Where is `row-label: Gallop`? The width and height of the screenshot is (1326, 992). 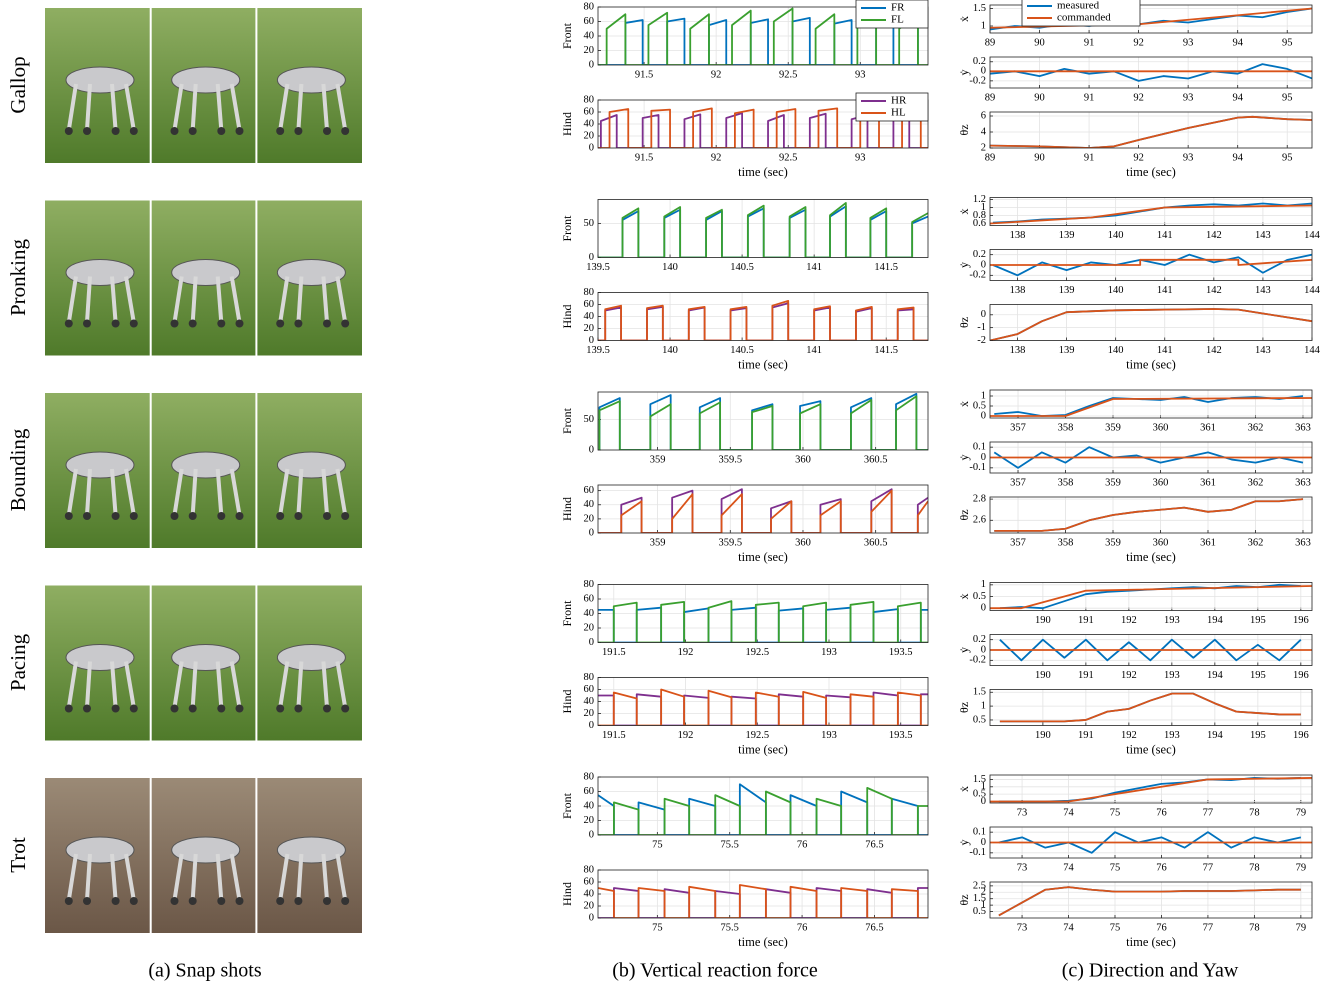
row-label: Gallop is located at coordinates (18, 84).